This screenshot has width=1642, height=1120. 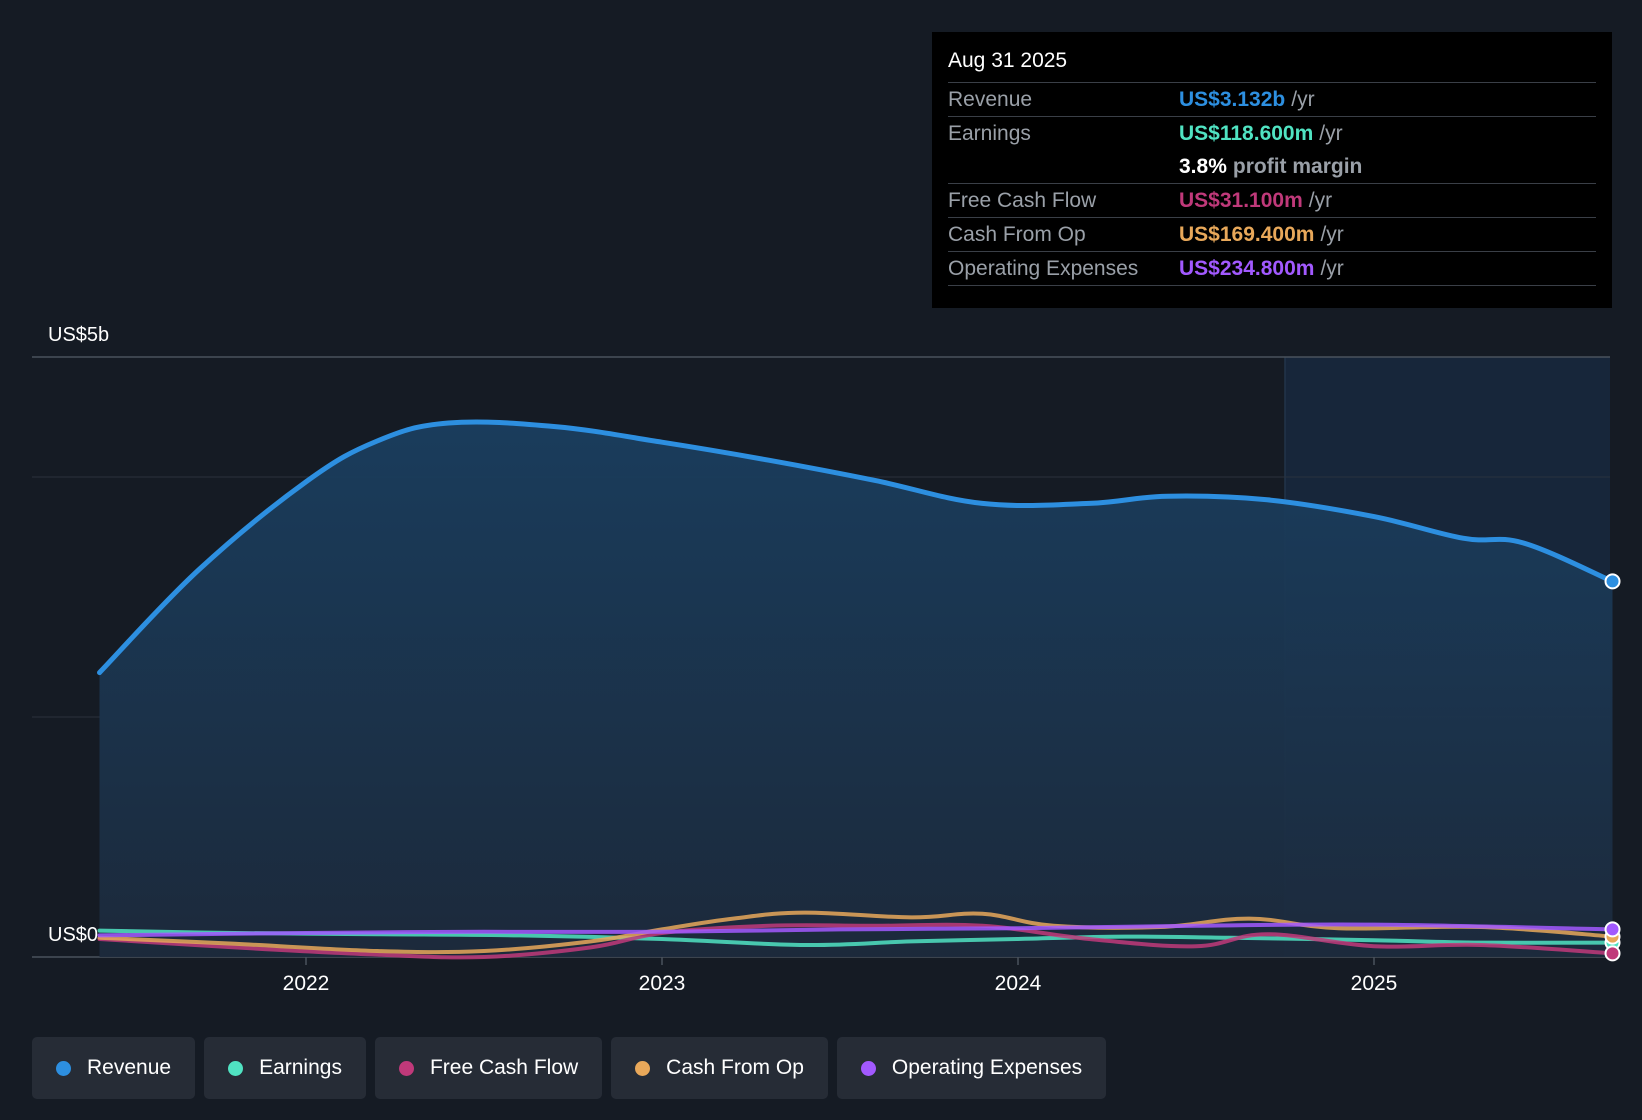 I want to click on legend-item-free-cash-flow: Free Cash Flow, so click(x=488, y=1068).